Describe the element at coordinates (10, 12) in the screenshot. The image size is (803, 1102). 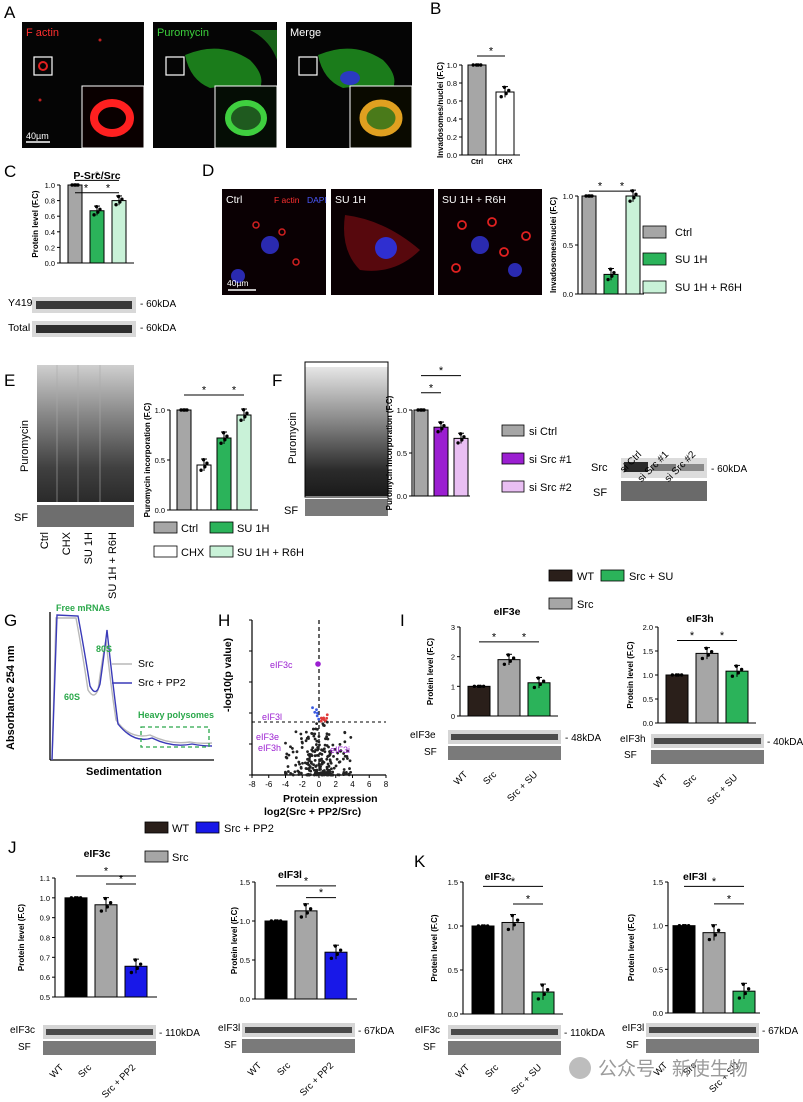
I see `panel-letter-a: A` at that location.